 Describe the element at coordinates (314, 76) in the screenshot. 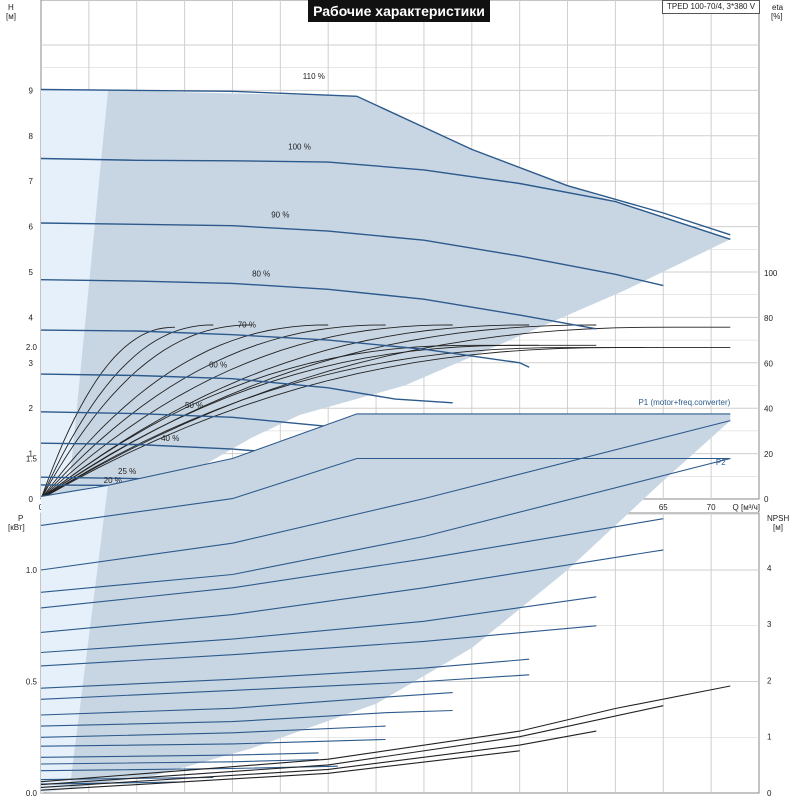

I see `curve-label: 110 %` at that location.